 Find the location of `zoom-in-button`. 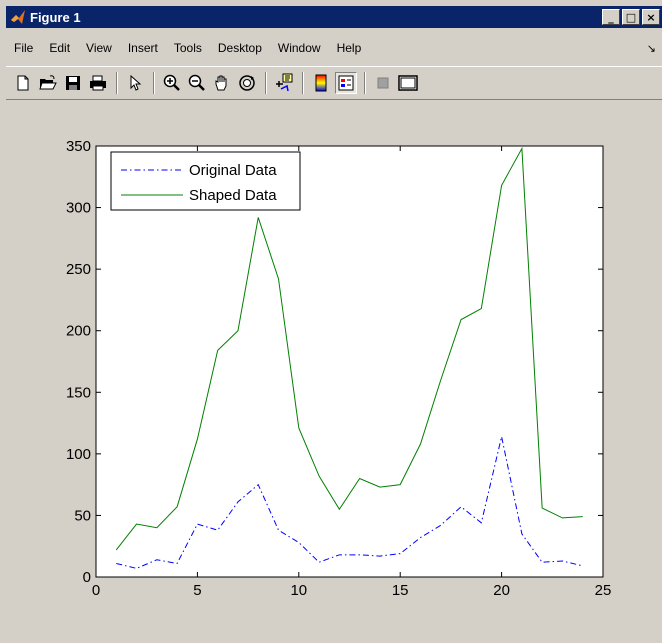

zoom-in-button is located at coordinates (172, 83).